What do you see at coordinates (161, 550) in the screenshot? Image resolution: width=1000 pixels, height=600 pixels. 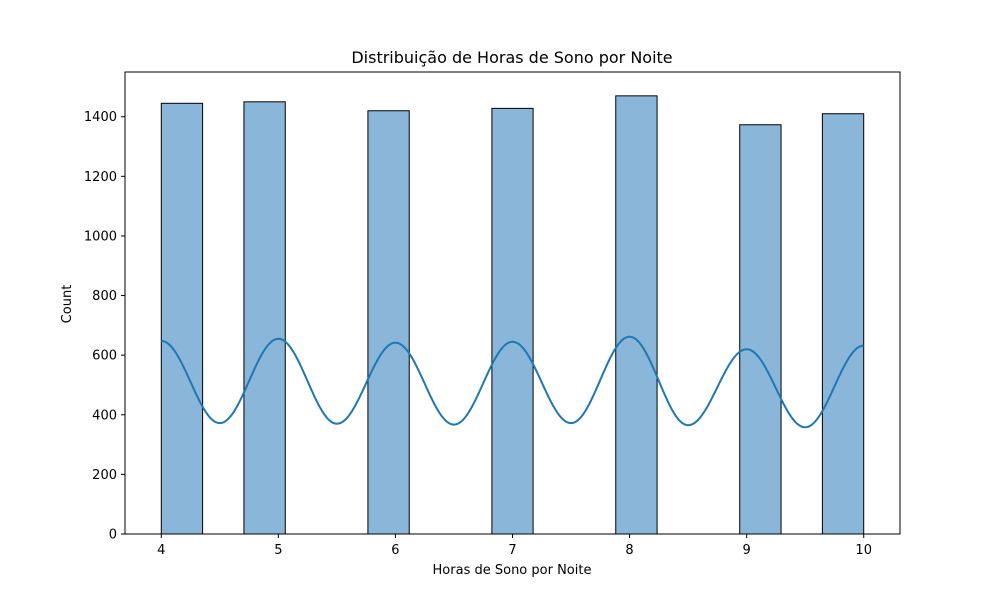 I see `x-tick-label: 4` at bounding box center [161, 550].